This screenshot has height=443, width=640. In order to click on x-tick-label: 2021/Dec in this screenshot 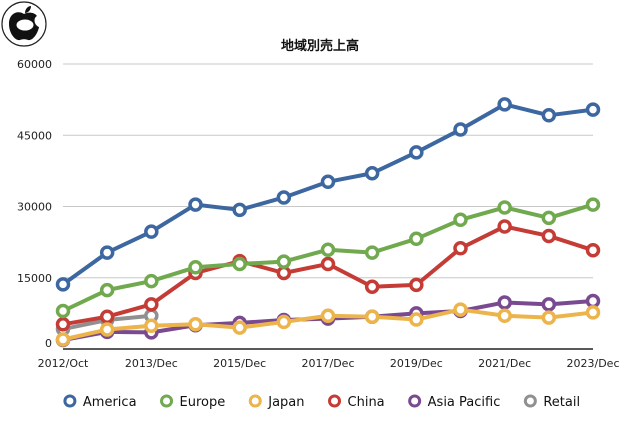, I will do `click(504, 363)`.